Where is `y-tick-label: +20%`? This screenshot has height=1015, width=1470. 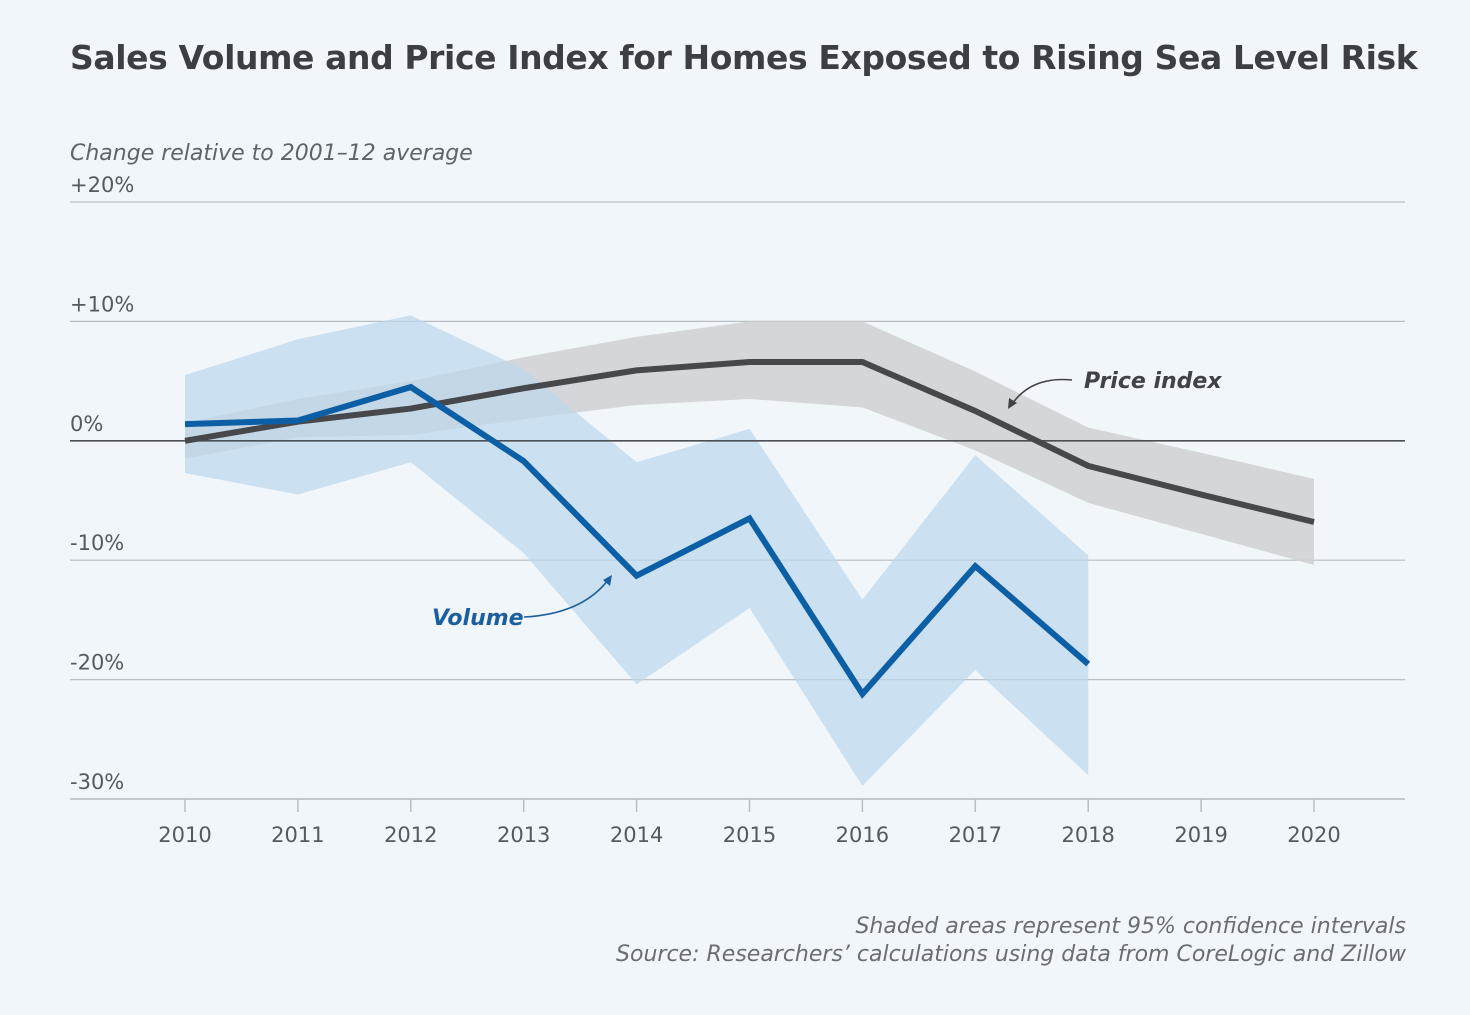 y-tick-label: +20% is located at coordinates (102, 185).